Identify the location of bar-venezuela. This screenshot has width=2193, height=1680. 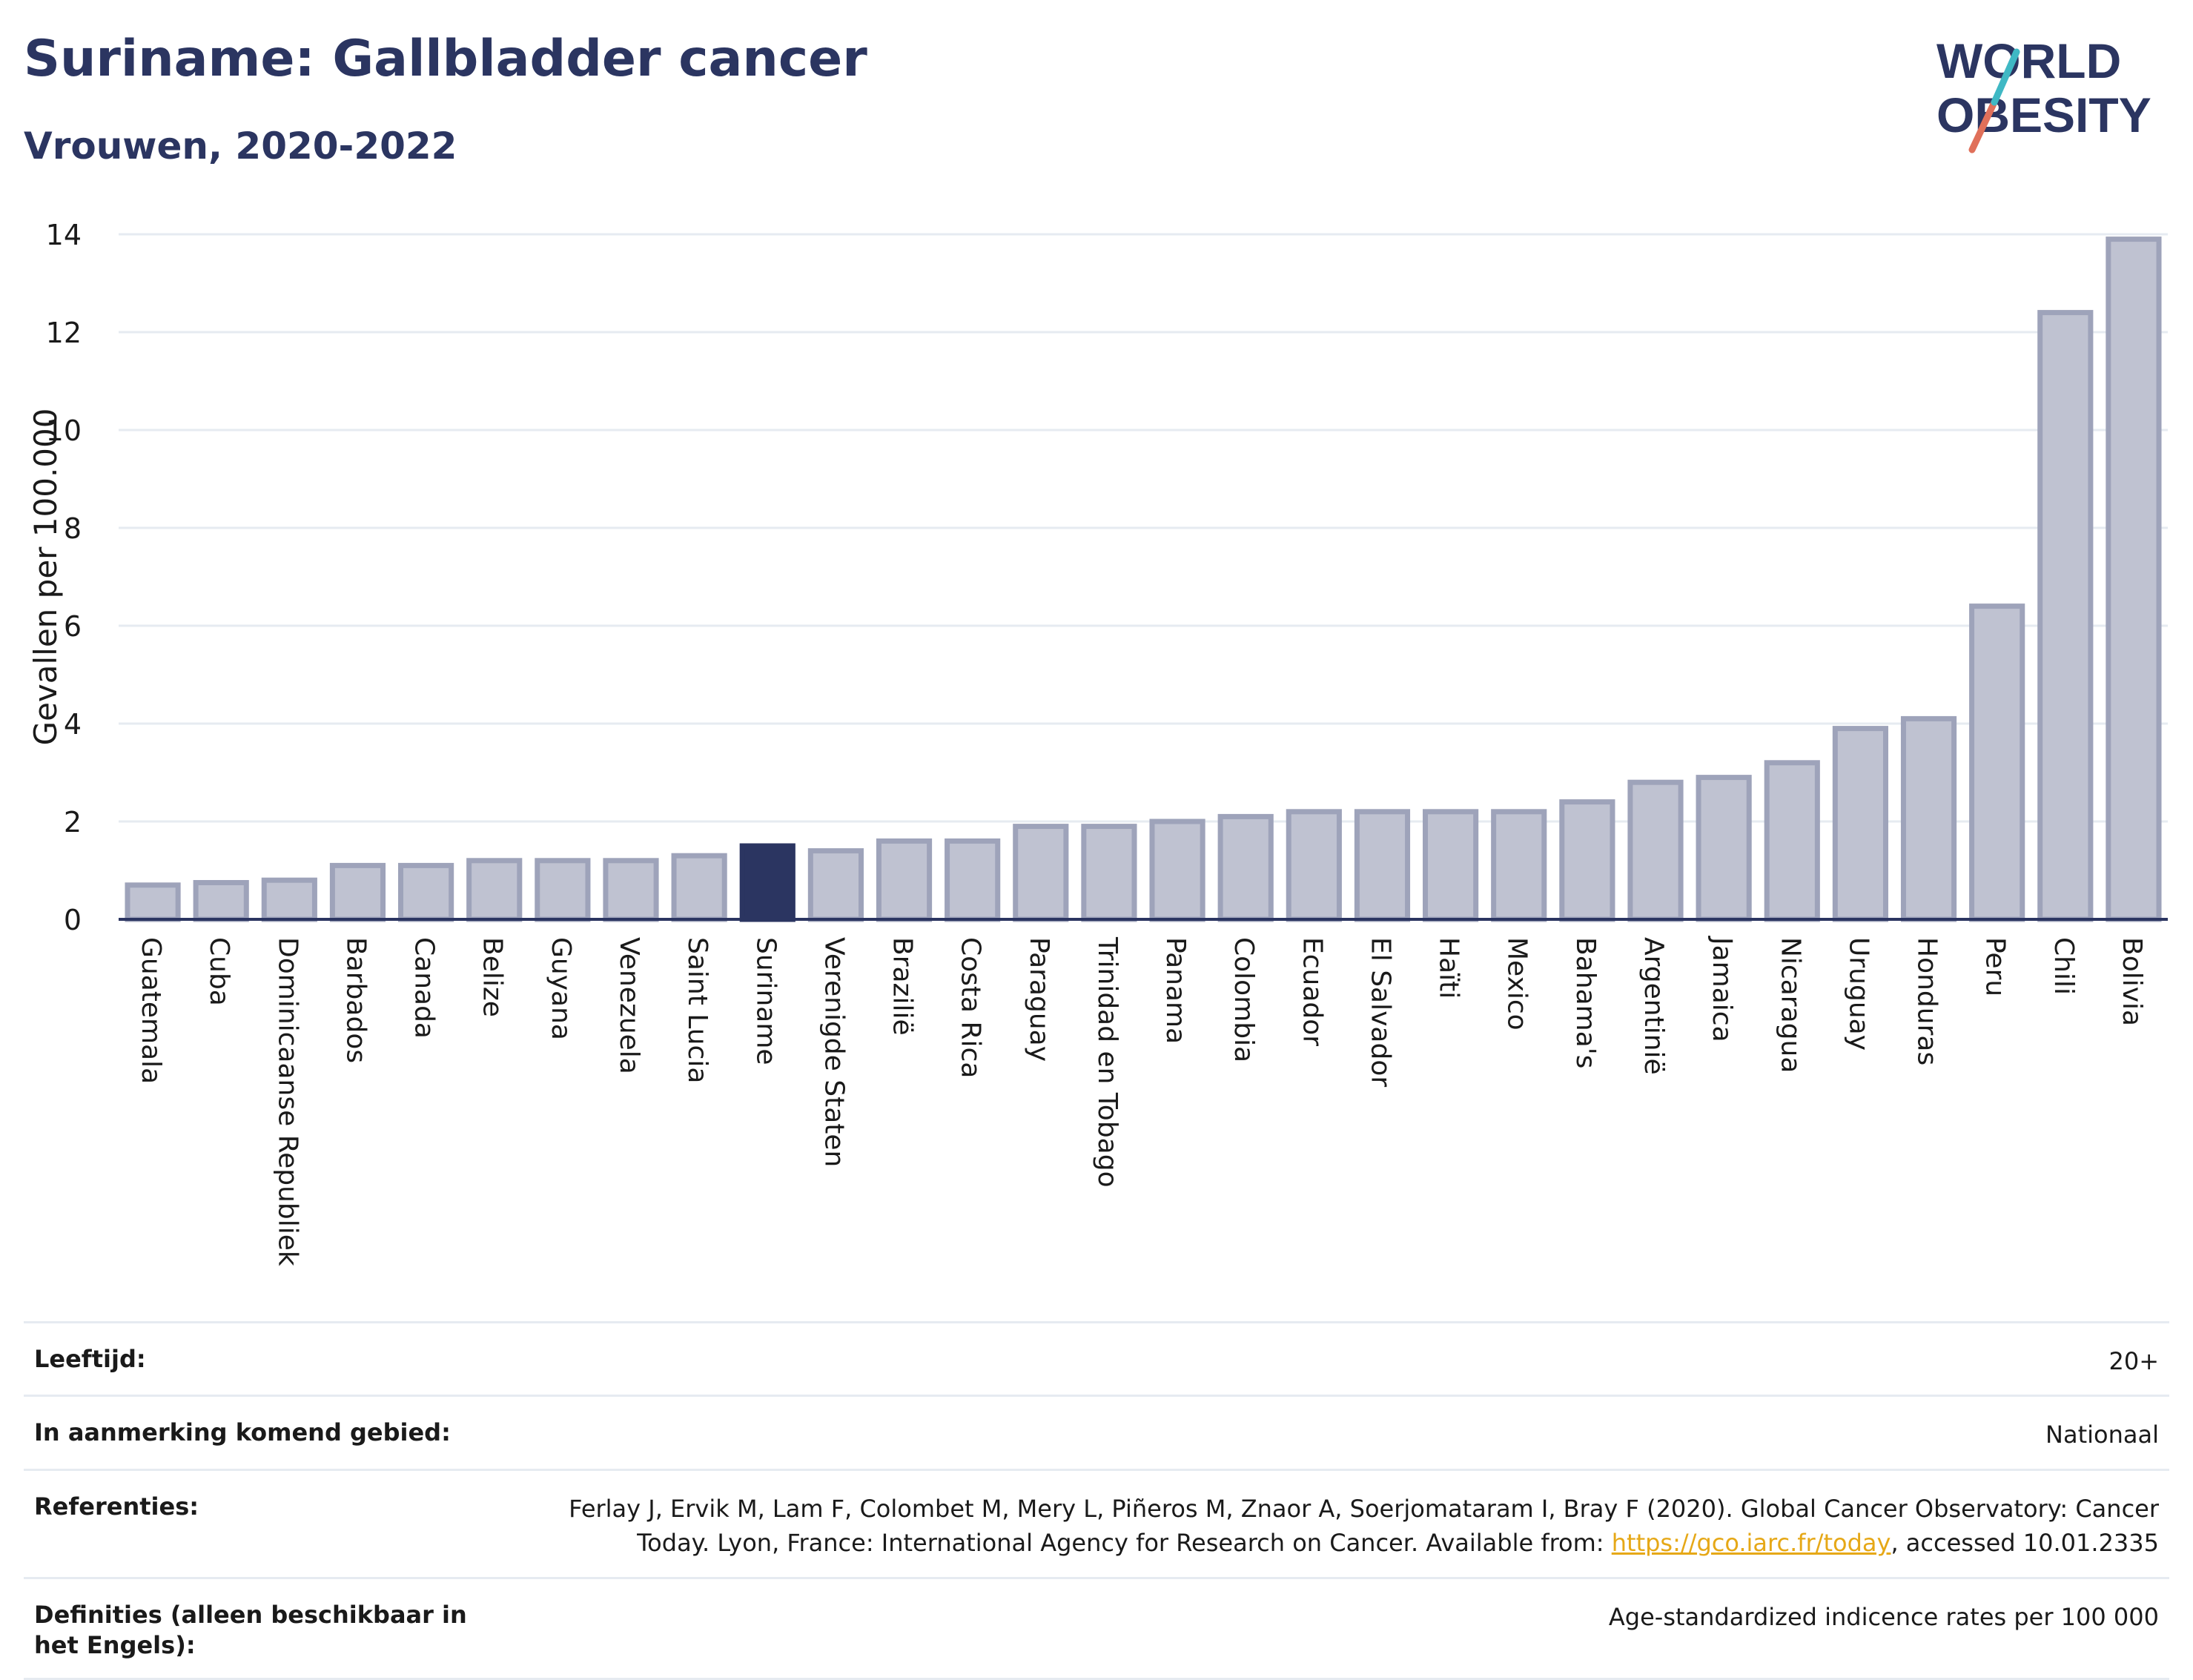
(631, 890).